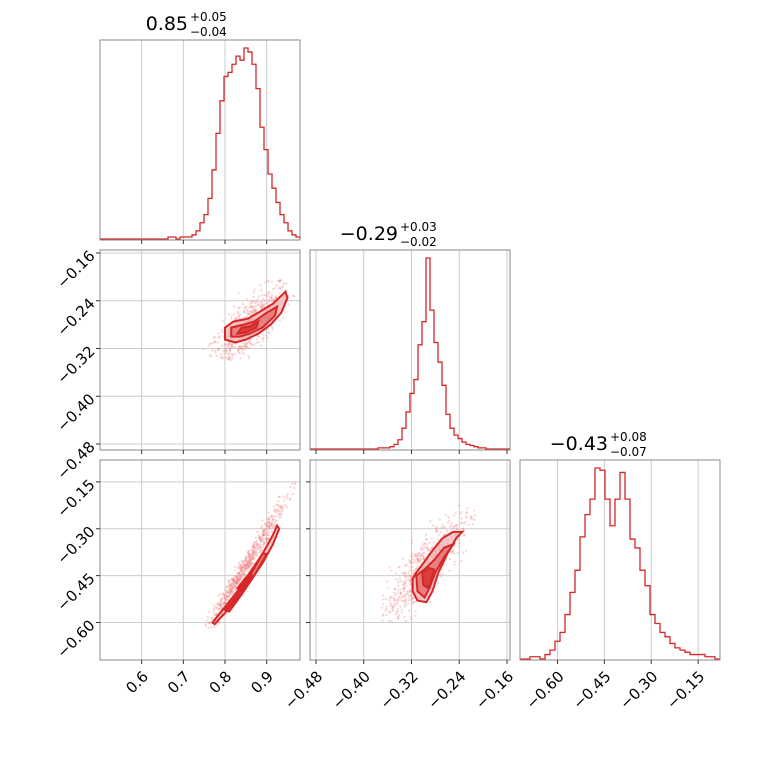 The height and width of the screenshot is (760, 760). What do you see at coordinates (428, 578) in the screenshot?
I see `contour-fill-inner` at bounding box center [428, 578].